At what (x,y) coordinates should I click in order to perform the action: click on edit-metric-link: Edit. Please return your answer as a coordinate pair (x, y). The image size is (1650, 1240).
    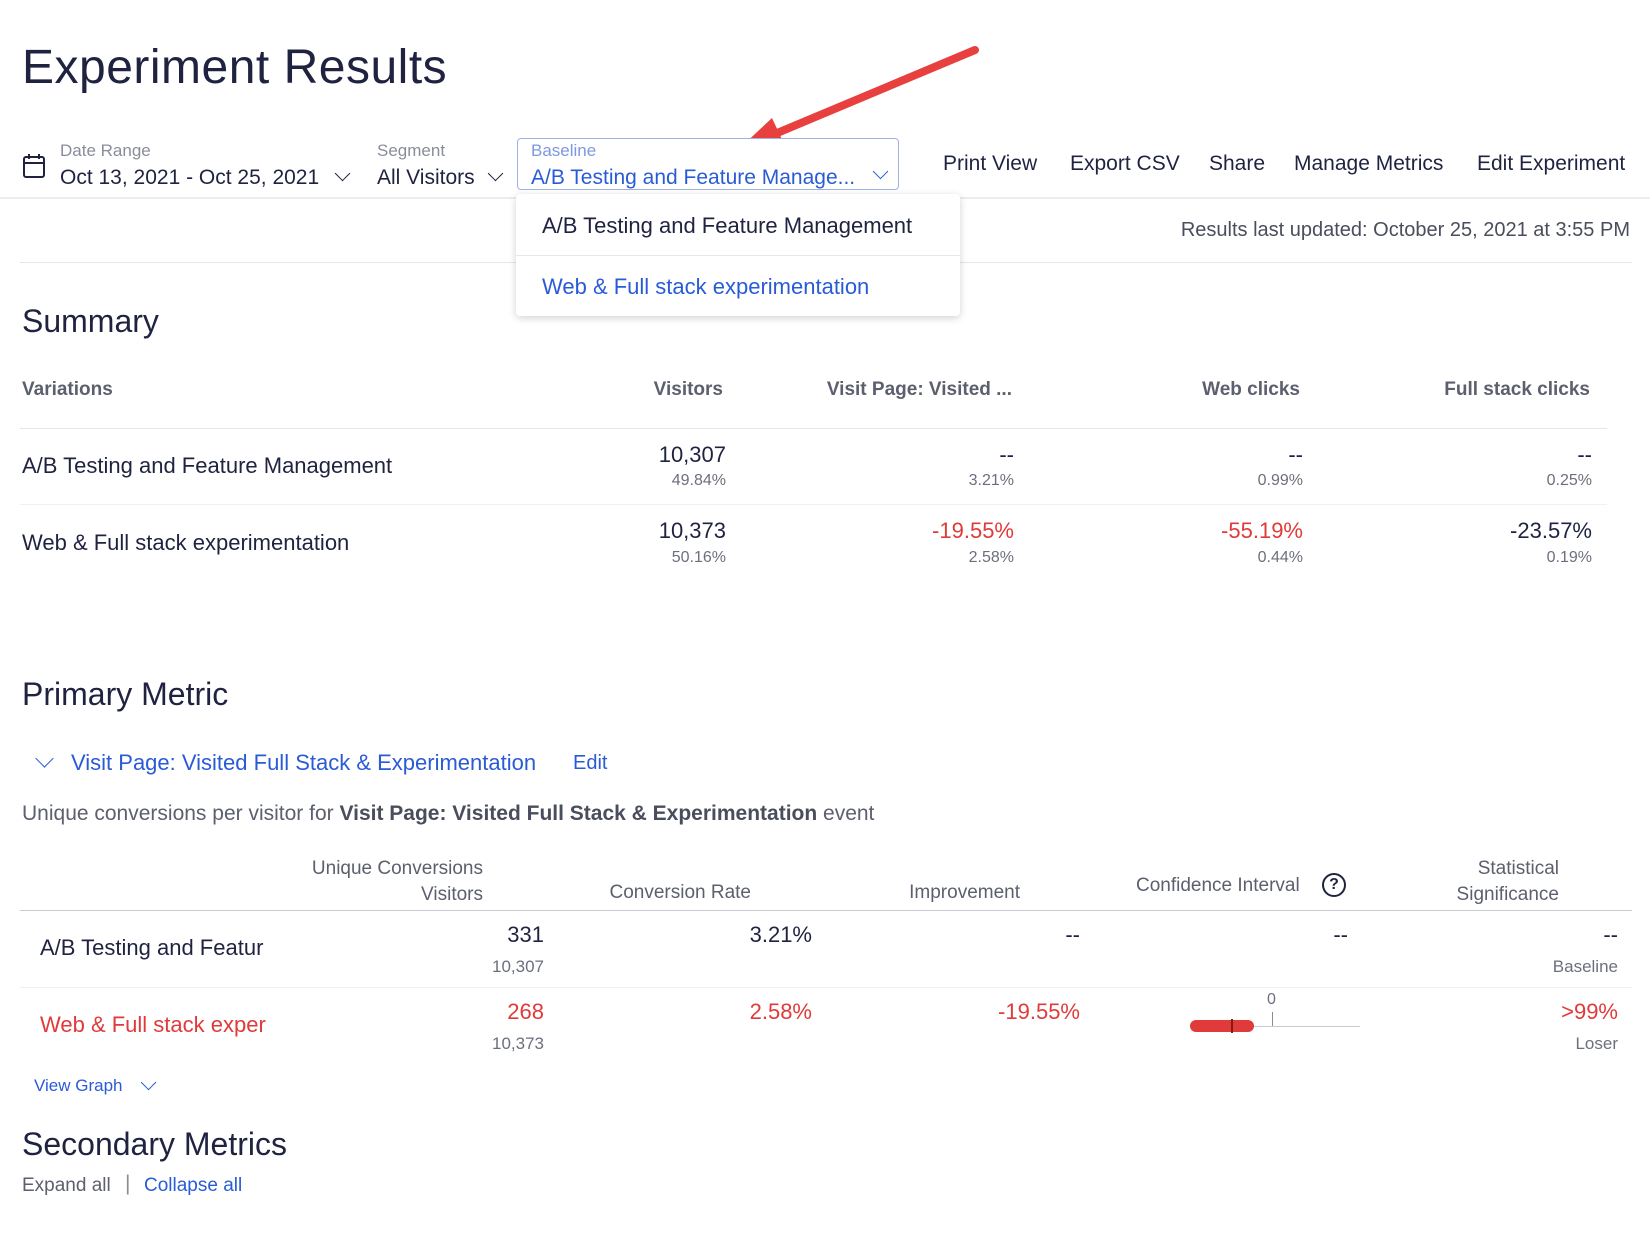
    Looking at the image, I should click on (590, 763).